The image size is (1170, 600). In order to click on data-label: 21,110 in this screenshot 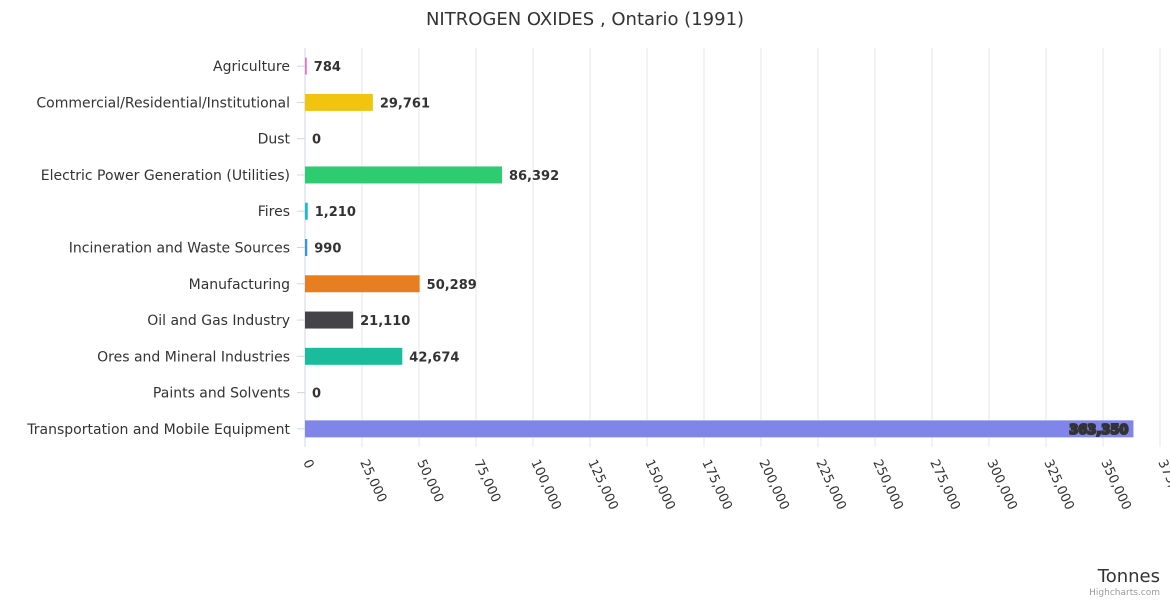, I will do `click(385, 321)`.